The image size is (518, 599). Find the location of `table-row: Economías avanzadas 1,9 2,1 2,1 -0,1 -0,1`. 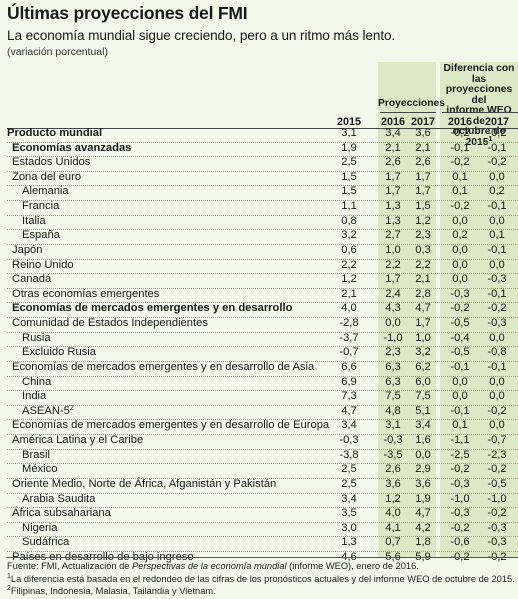

table-row: Economías avanzadas 1,9 2,1 2,1 -0,1 -0,1 is located at coordinates (259, 149).